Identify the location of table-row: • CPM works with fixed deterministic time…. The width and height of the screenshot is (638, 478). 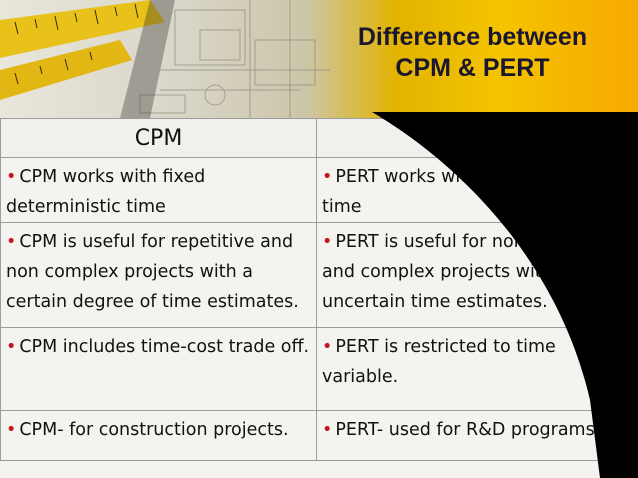
(316, 190).